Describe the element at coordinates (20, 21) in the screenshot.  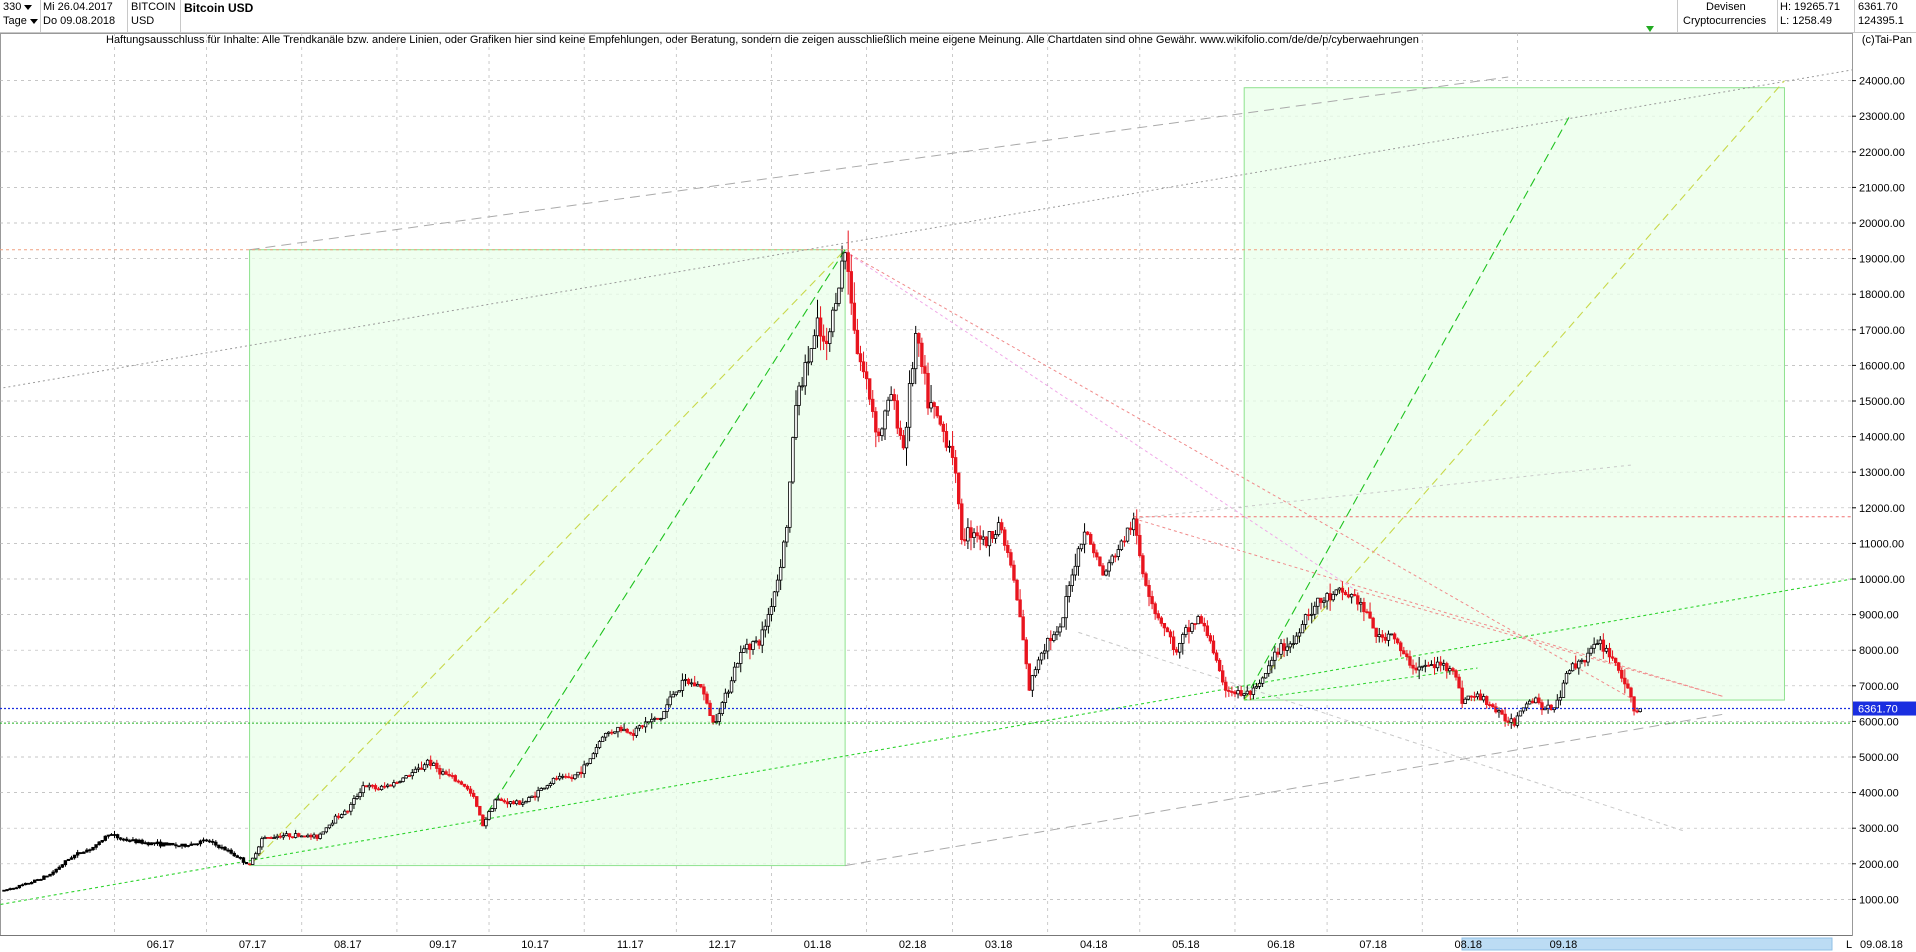
I see `unit-select: Tage` at that location.